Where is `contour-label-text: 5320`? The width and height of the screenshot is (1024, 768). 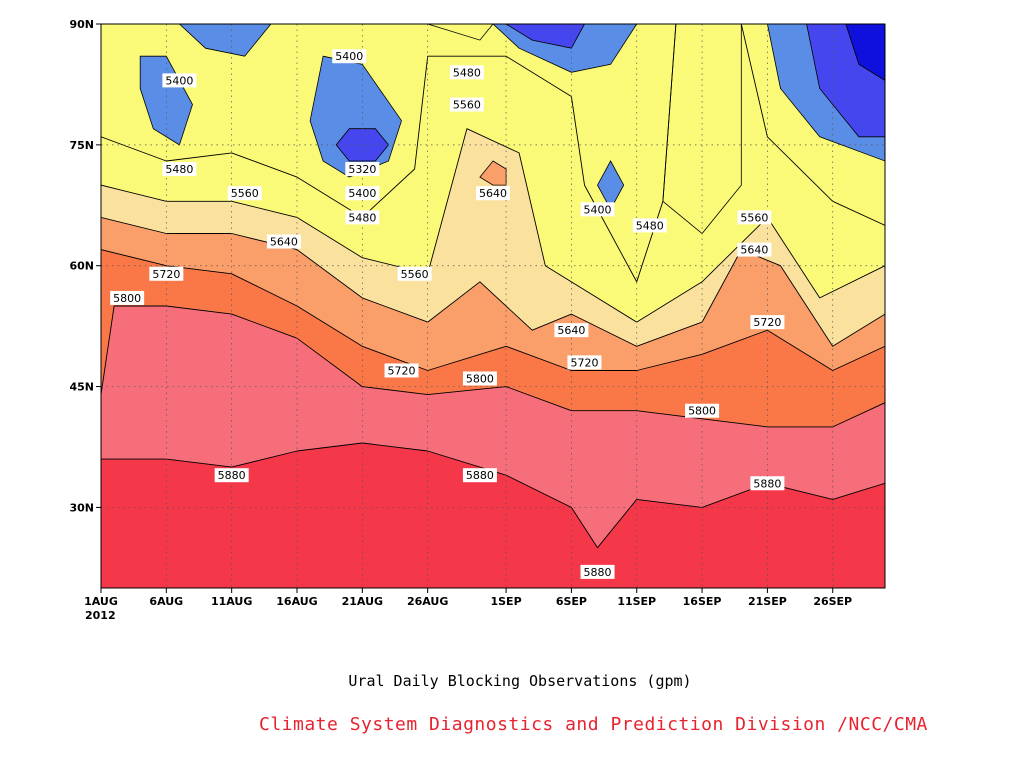
contour-label-text: 5320 is located at coordinates (362, 169).